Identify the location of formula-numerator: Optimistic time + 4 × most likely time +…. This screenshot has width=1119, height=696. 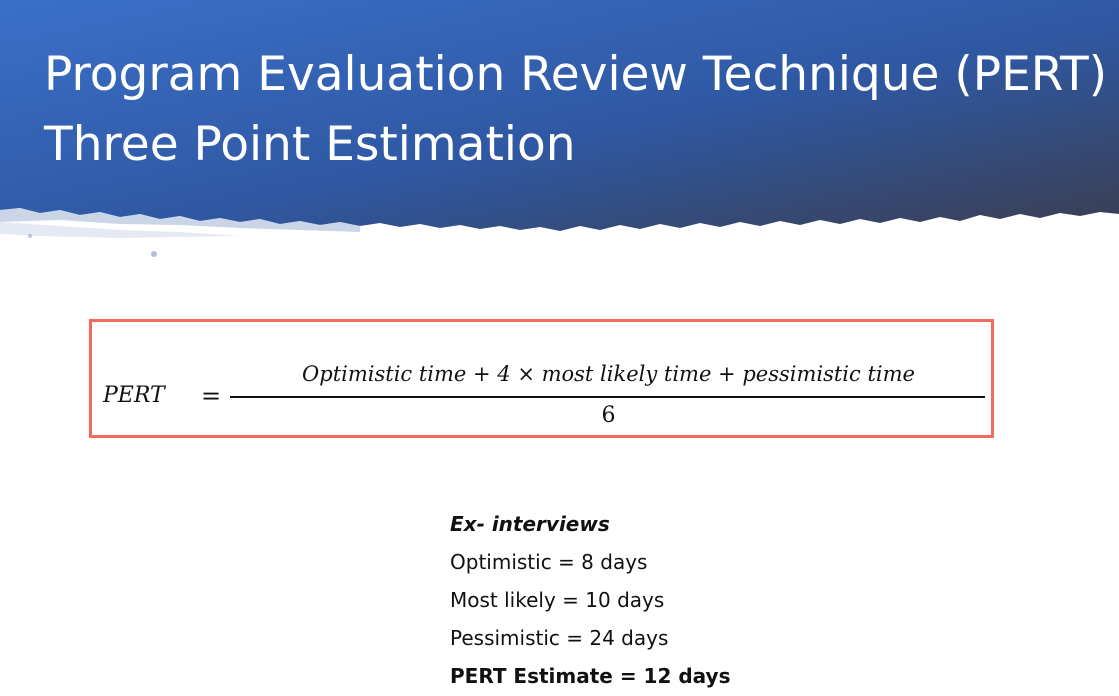
(608, 374).